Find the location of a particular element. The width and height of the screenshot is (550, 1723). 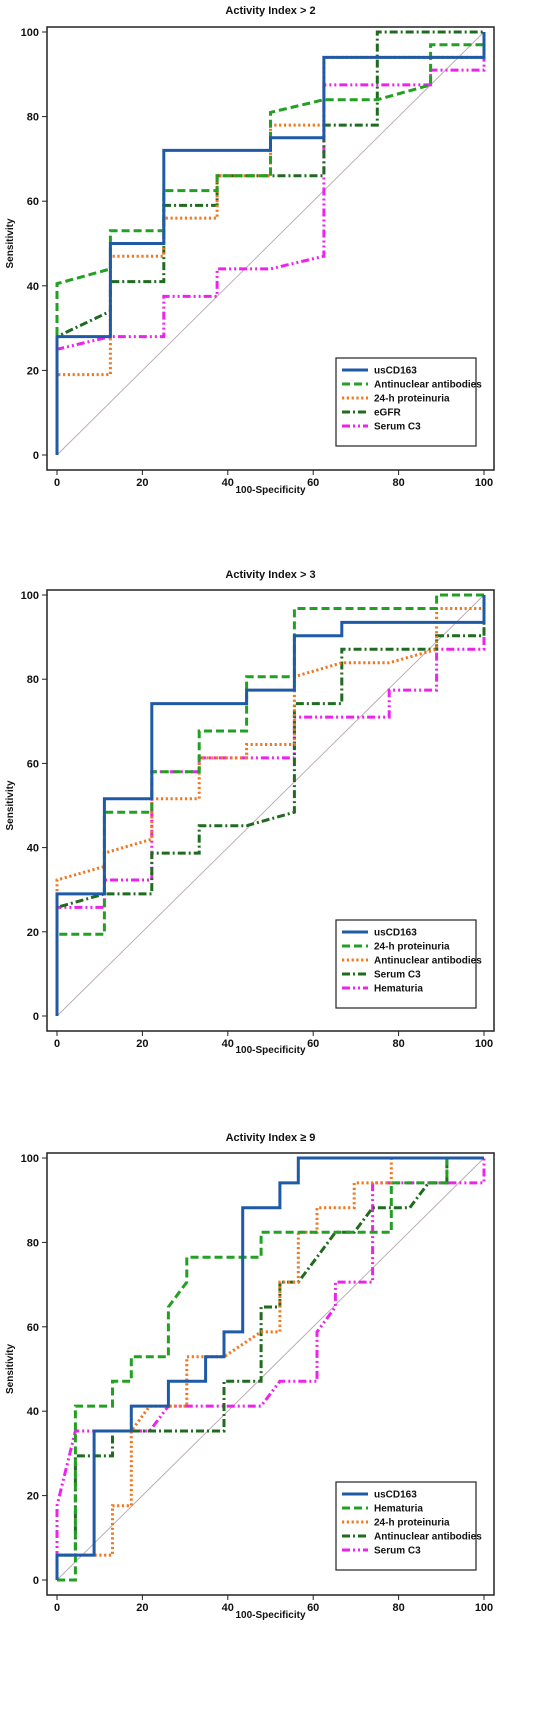

chart-title: Activity Index ≥ 9 is located at coordinates (271, 1138).